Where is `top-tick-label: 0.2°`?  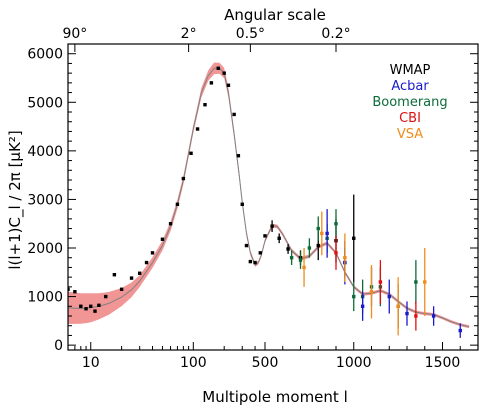 top-tick-label: 0.2° is located at coordinates (335, 34).